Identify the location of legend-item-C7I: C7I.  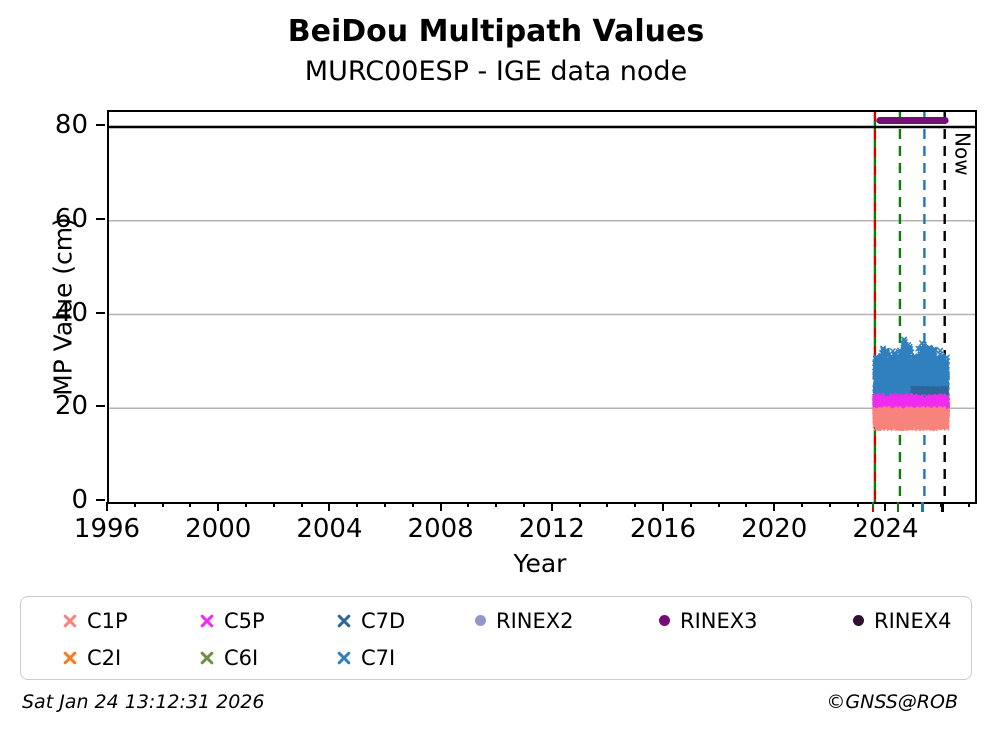
(406, 657).